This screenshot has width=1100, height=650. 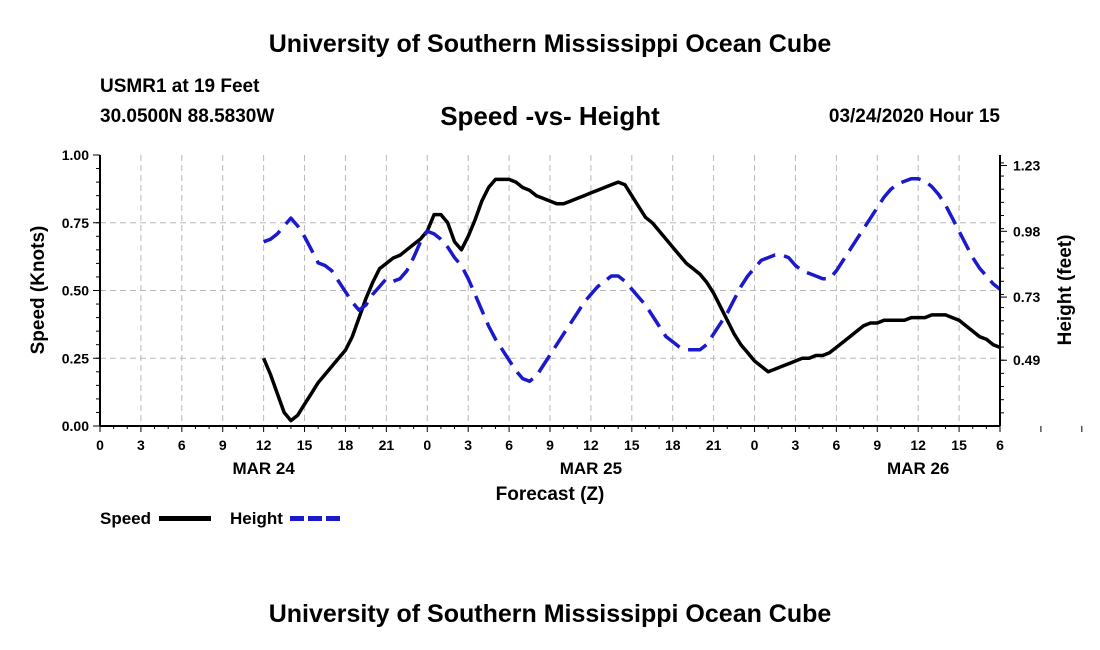 I want to click on forecast-datetime: 03/24/2020 Hour 15, so click(x=914, y=116).